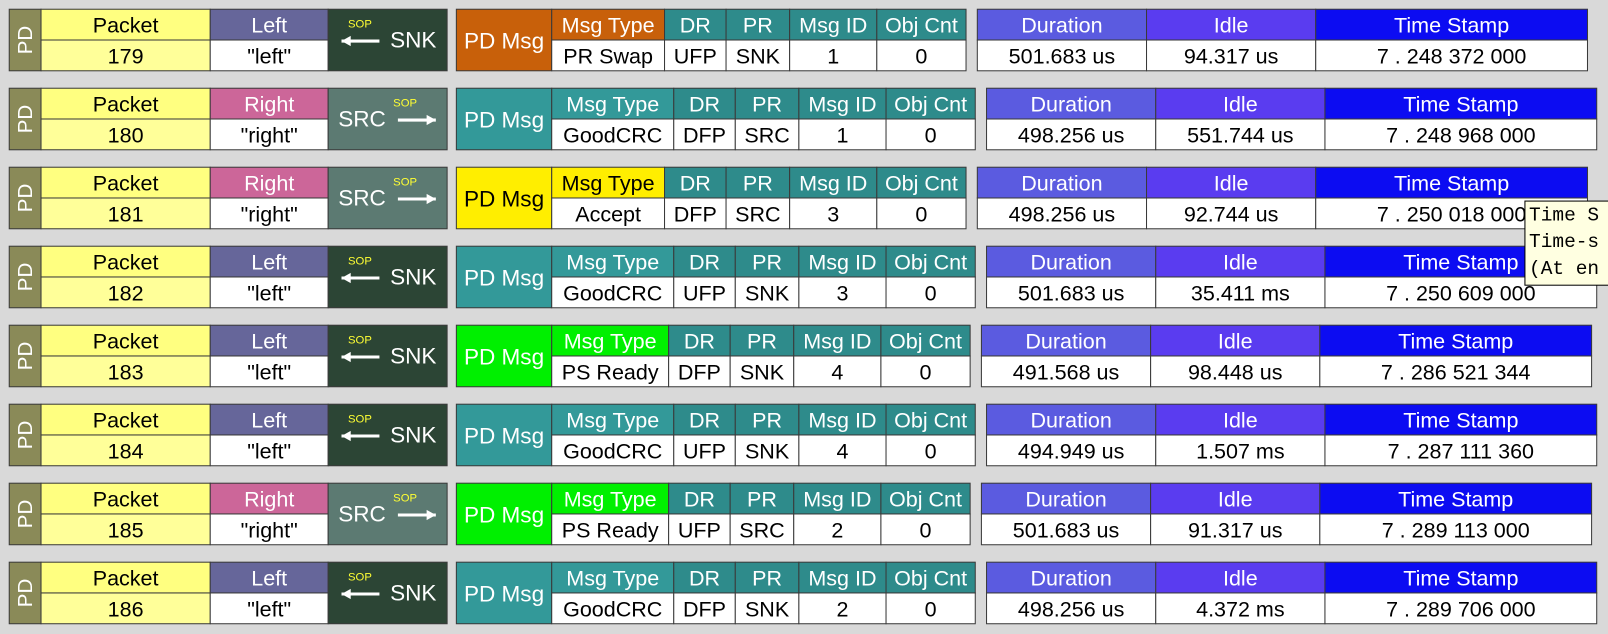 This screenshot has height=634, width=1608. Describe the element at coordinates (1461, 609) in the screenshot. I see `time-stamp-value-text: 7 . 289 706 000` at that location.